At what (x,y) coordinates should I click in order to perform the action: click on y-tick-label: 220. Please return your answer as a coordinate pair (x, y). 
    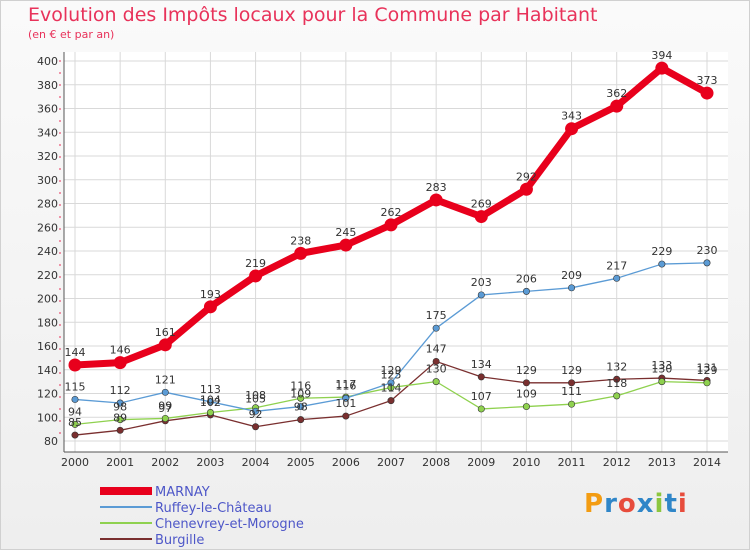
    Looking at the image, I should click on (47, 275).